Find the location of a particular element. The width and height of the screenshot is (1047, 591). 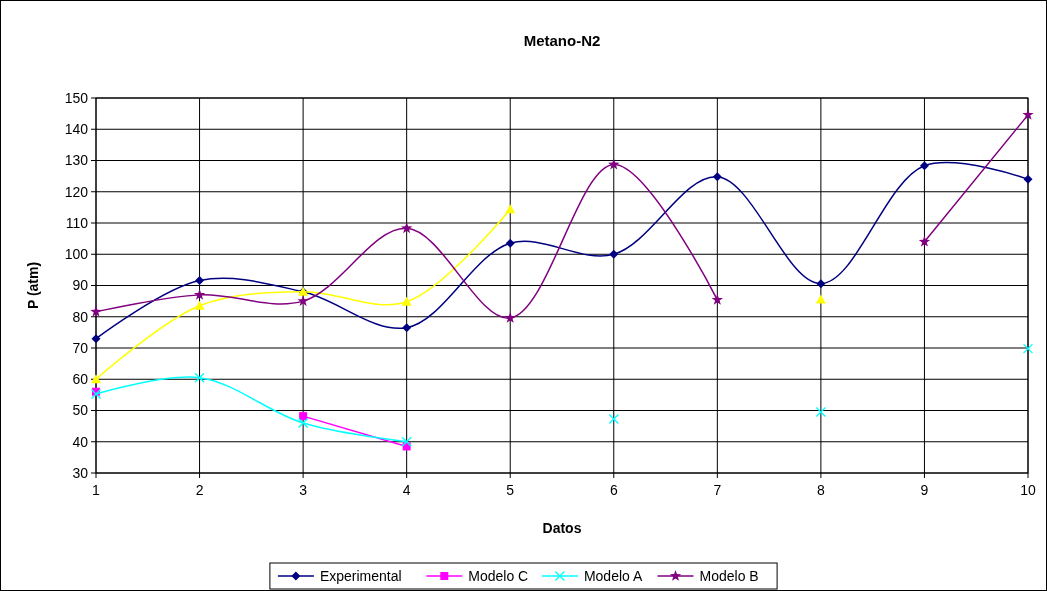

x-tick-label: 7 is located at coordinates (717, 490).